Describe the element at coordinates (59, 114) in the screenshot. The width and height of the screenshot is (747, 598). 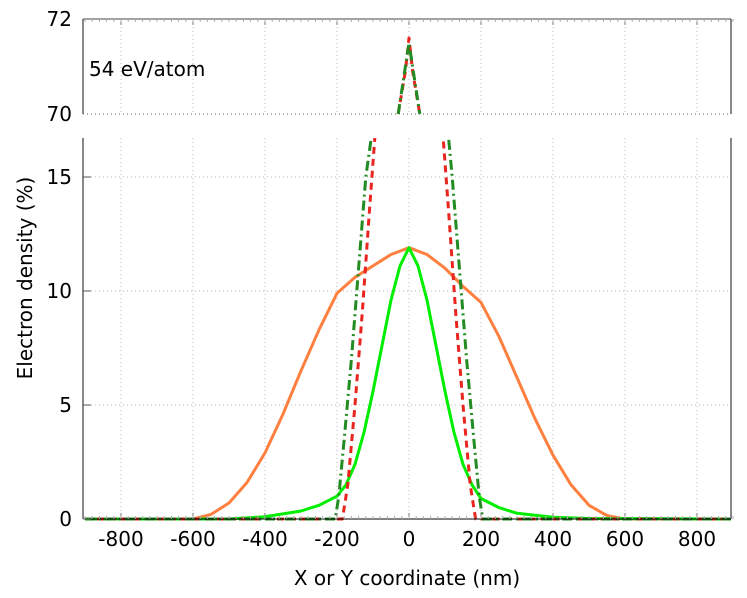
I see `upper-y-tick-label: 70` at that location.